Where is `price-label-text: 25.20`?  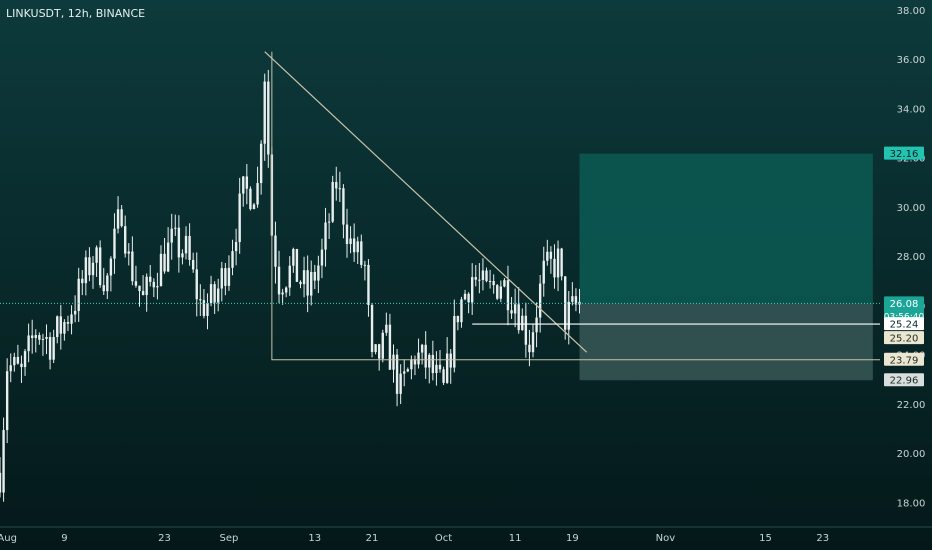 price-label-text: 25.20 is located at coordinates (904, 339).